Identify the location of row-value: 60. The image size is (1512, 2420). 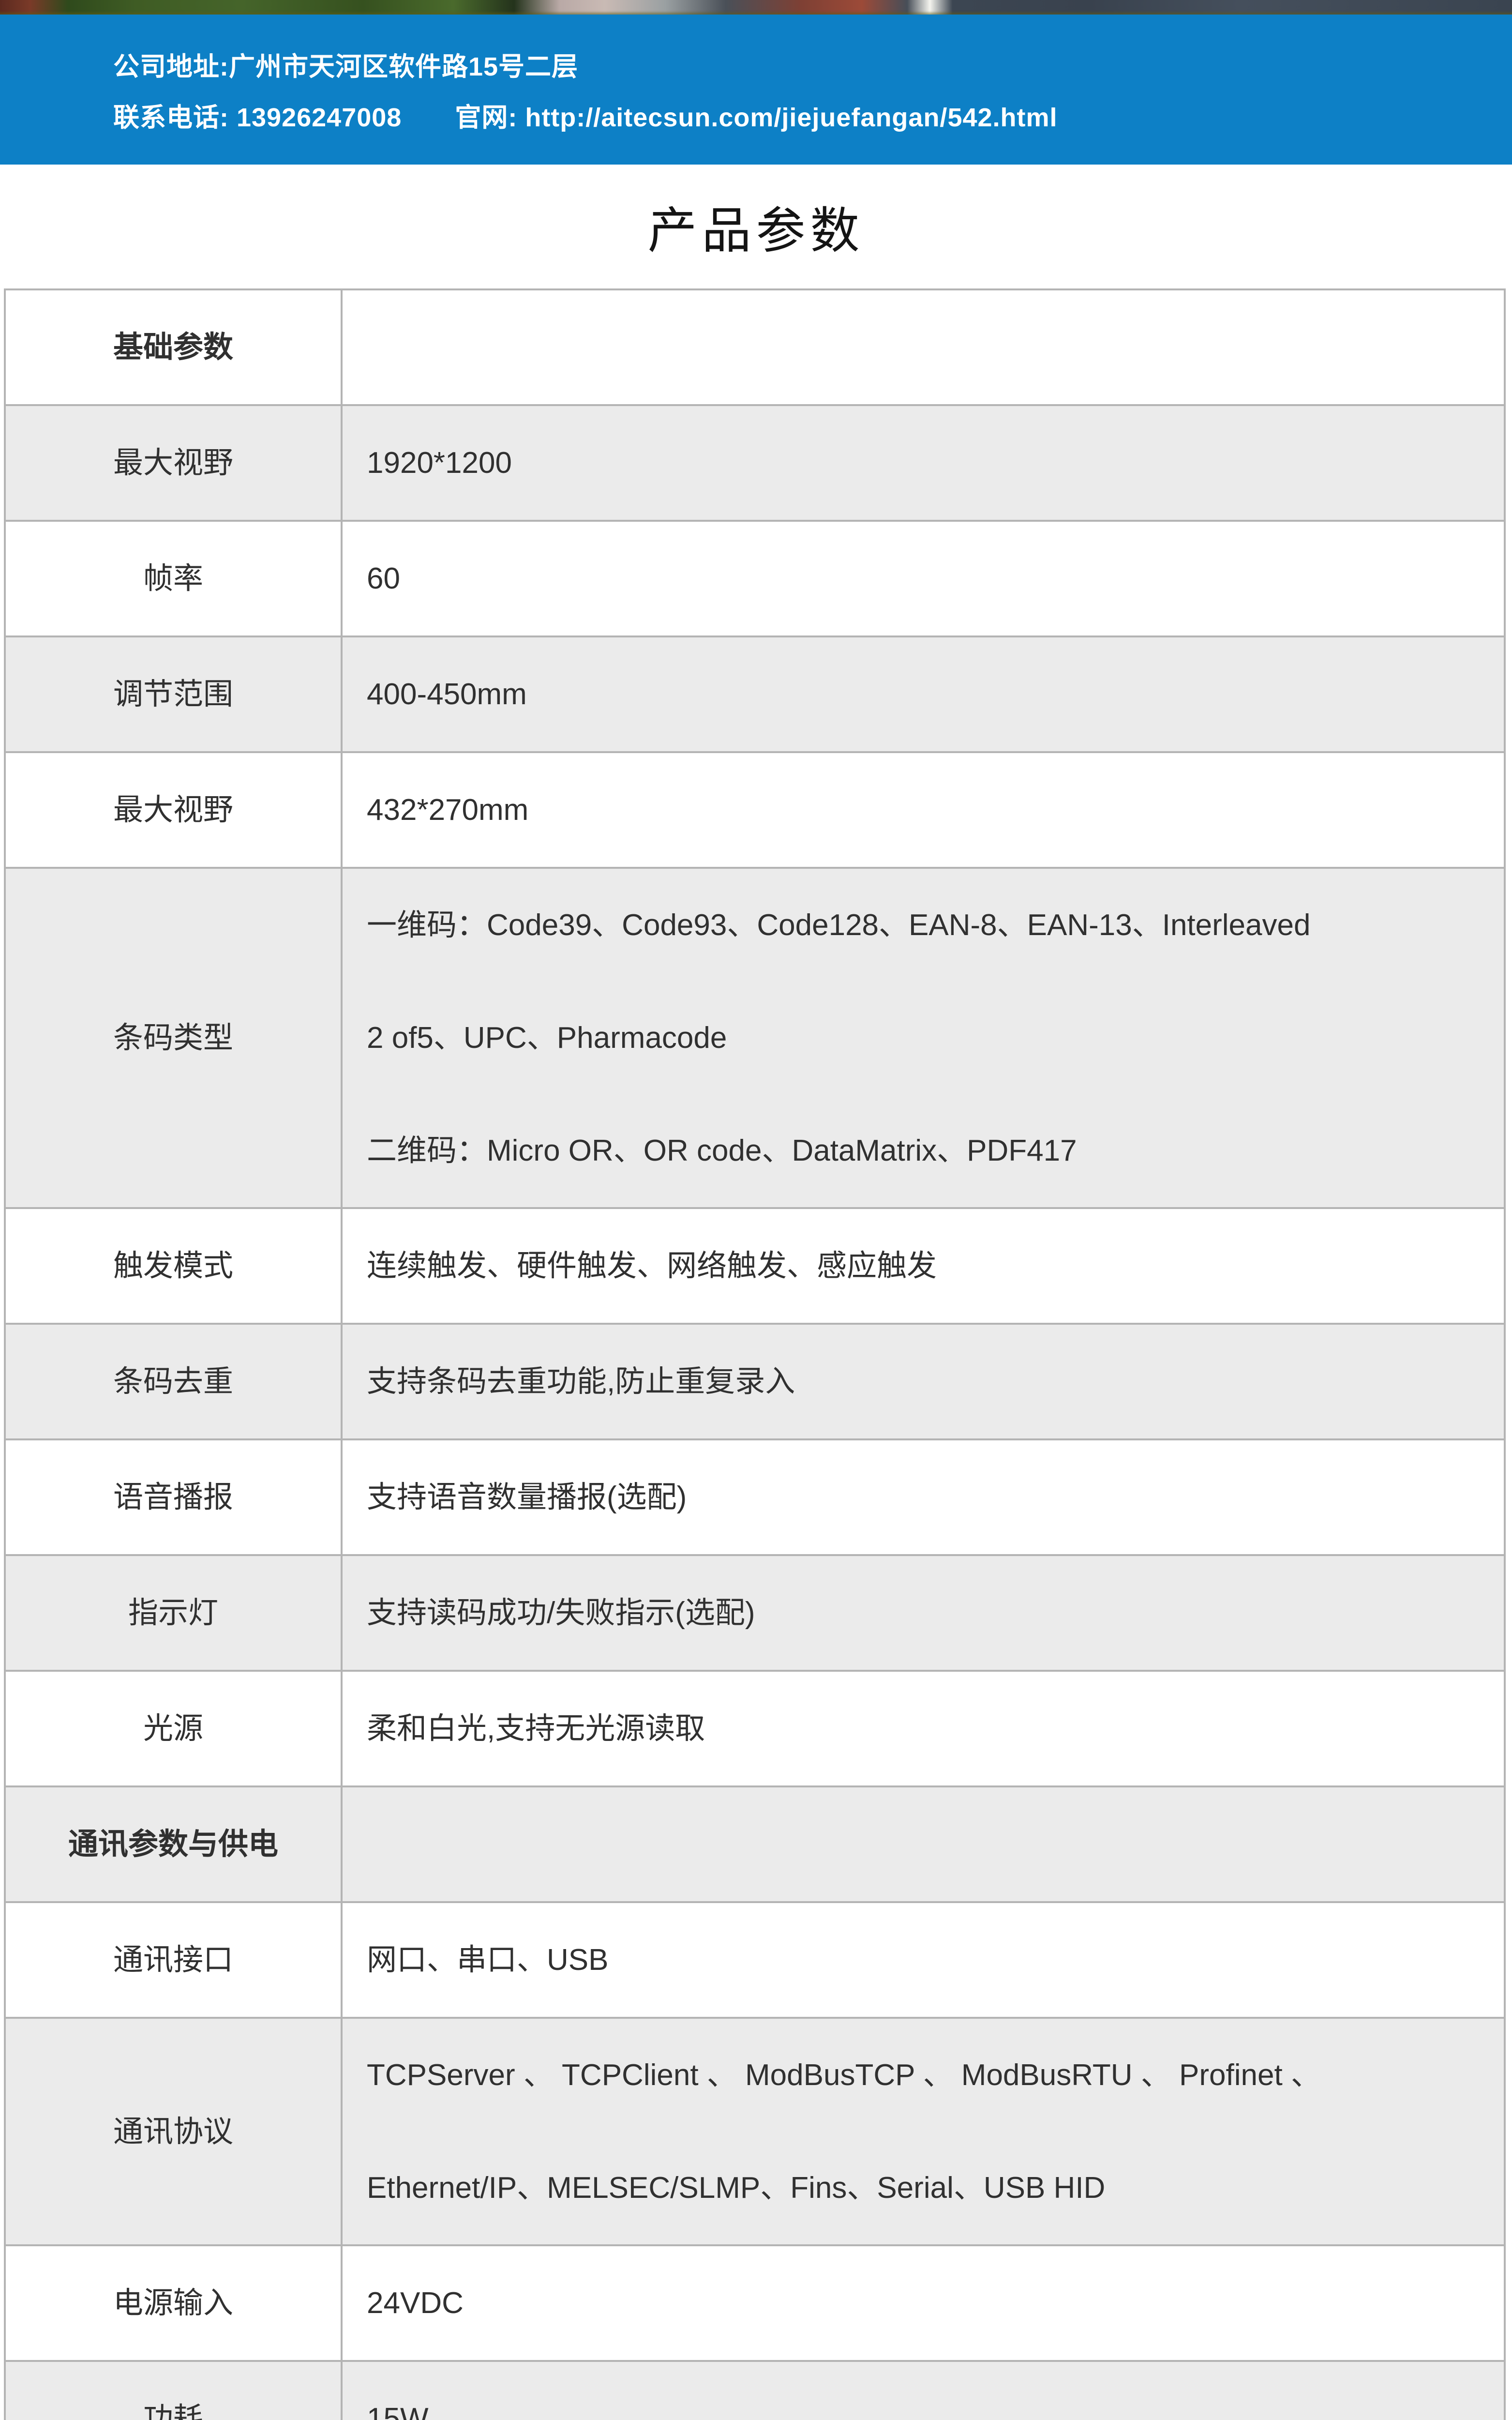
(923, 578).